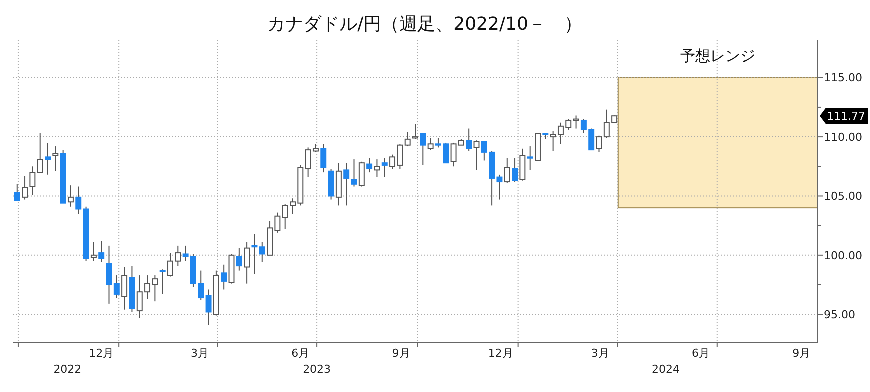 Image resolution: width=870 pixels, height=392 pixels. Describe the element at coordinates (68, 369) in the screenshot. I see `x2-tick-label: 2022` at that location.